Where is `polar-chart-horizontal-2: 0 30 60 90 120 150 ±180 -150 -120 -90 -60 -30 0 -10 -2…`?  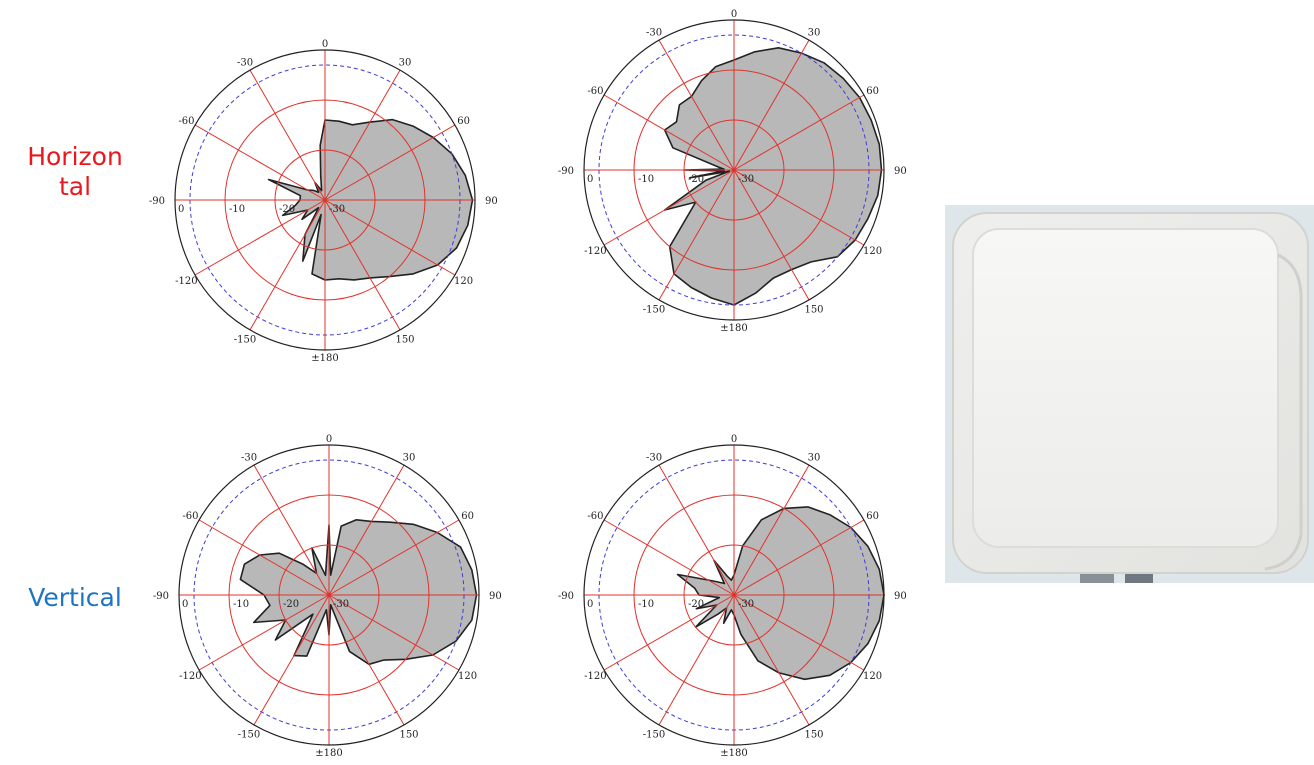 polar-chart-horizontal-2: 0 30 60 90 120 150 ±180 -150 -120 -90 -60 -30 0 -10 -2… is located at coordinates (732, 171).